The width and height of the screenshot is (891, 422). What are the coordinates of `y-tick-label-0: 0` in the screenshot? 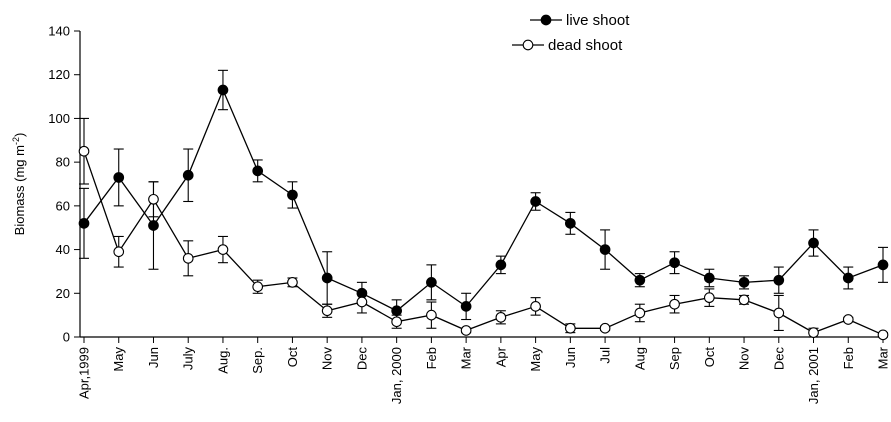 It's located at (66, 337).